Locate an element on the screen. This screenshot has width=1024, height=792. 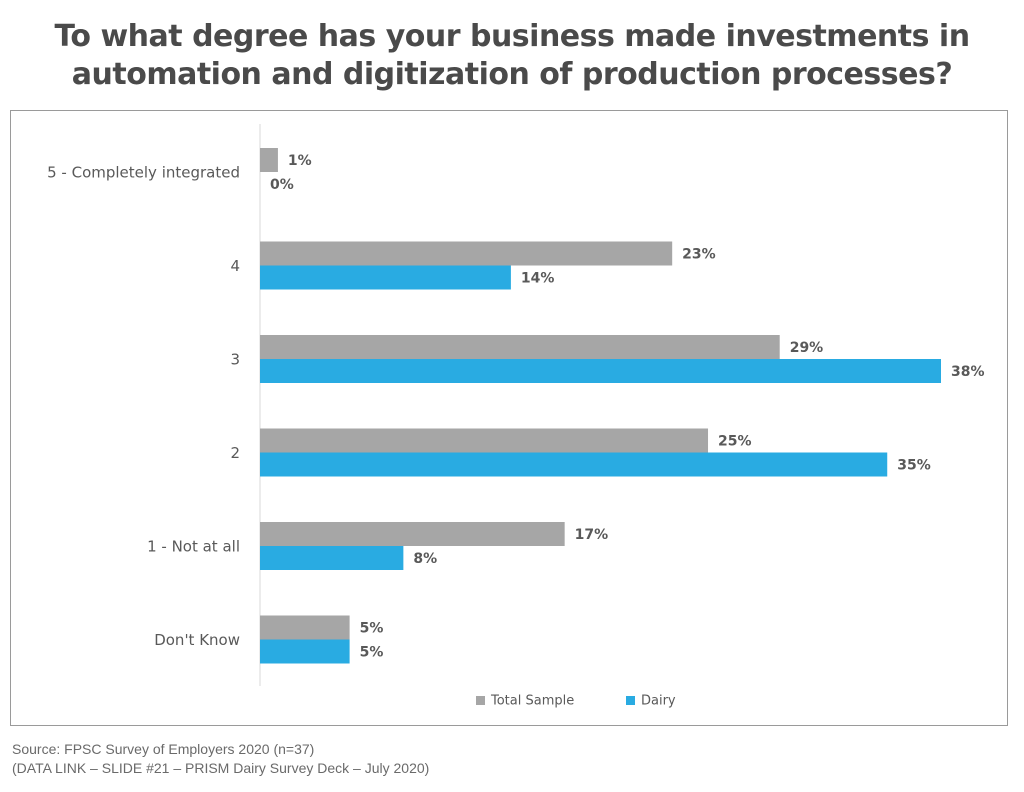
category-label-don-t-know: Don't Know is located at coordinates (197, 640).